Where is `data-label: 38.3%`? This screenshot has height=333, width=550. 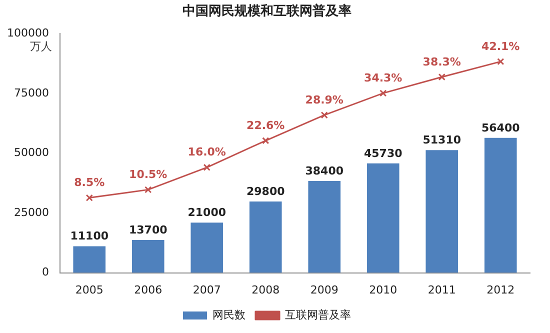 data-label: 38.3% is located at coordinates (441, 61).